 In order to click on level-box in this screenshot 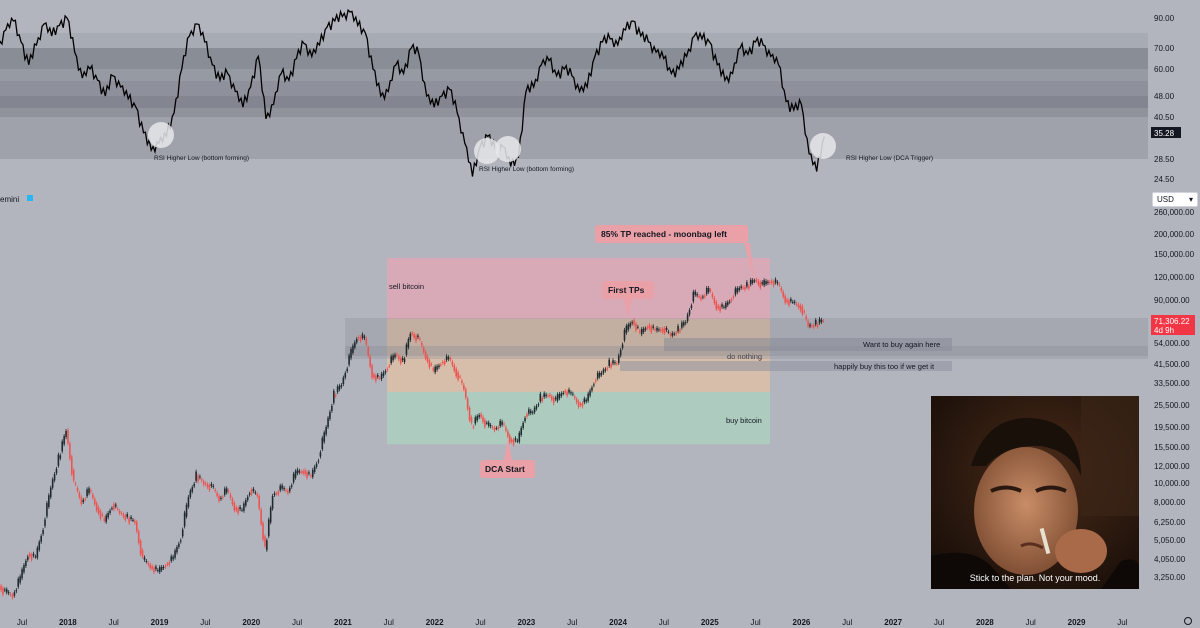, I will do `click(786, 366)`.